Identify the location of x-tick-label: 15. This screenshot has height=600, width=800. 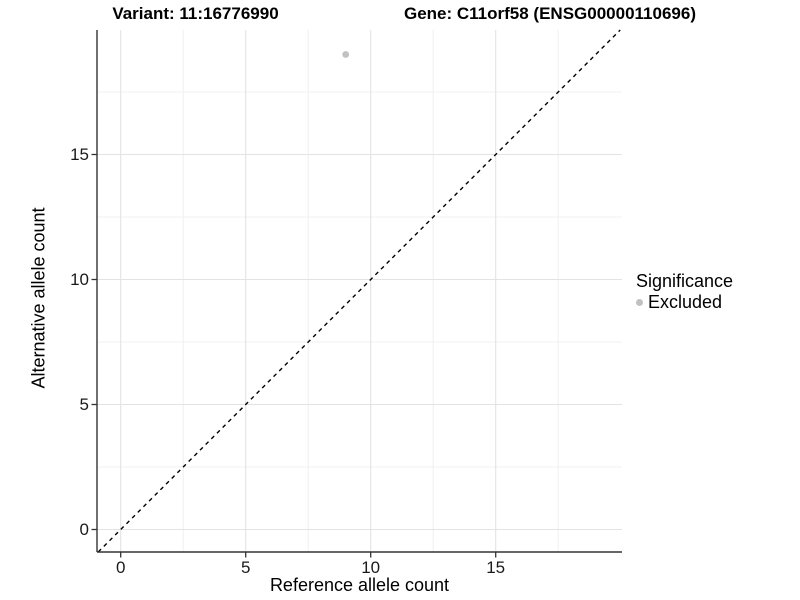
(496, 567).